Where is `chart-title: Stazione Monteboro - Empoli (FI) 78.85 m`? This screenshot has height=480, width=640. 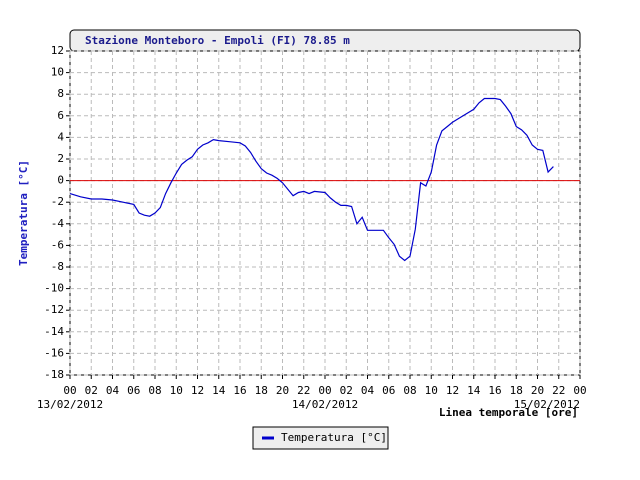 chart-title: Stazione Monteboro - Empoli (FI) 78.85 m is located at coordinates (217, 40).